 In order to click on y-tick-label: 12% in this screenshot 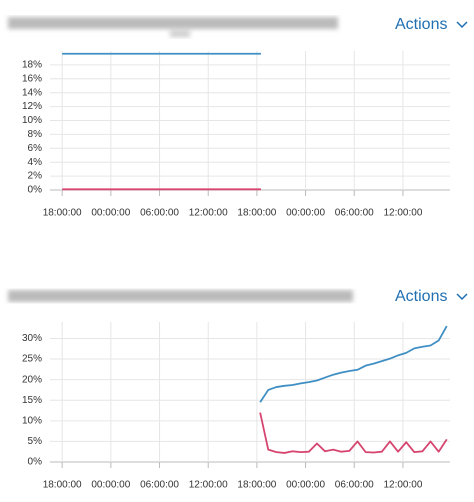, I will do `click(32, 106)`.